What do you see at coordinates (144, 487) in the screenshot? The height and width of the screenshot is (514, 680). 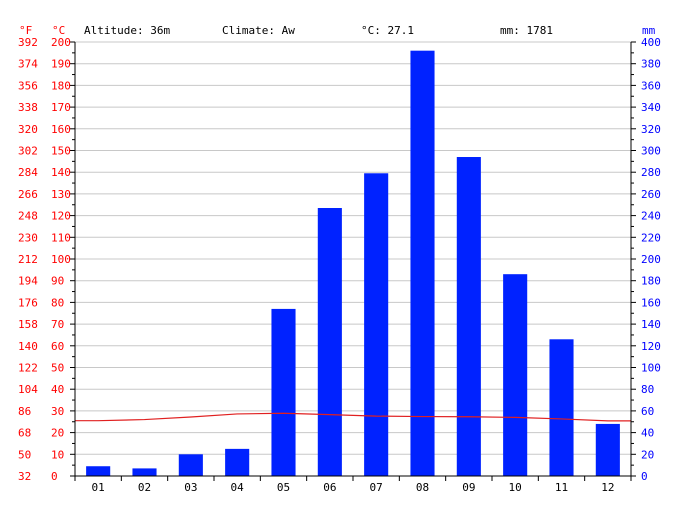 I see `month-label: 02` at bounding box center [144, 487].